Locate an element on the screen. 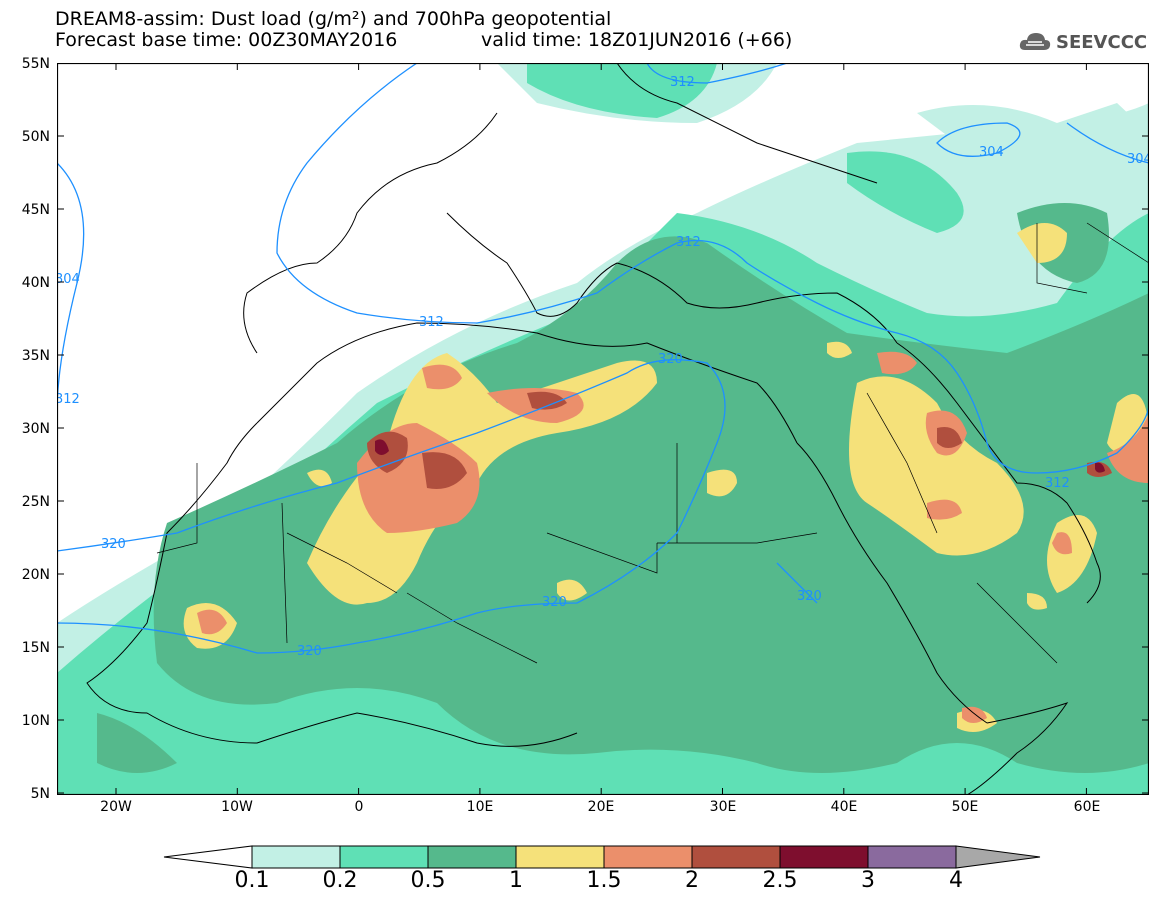 The image size is (1165, 907). lat-label: 35N is located at coordinates (35, 356).